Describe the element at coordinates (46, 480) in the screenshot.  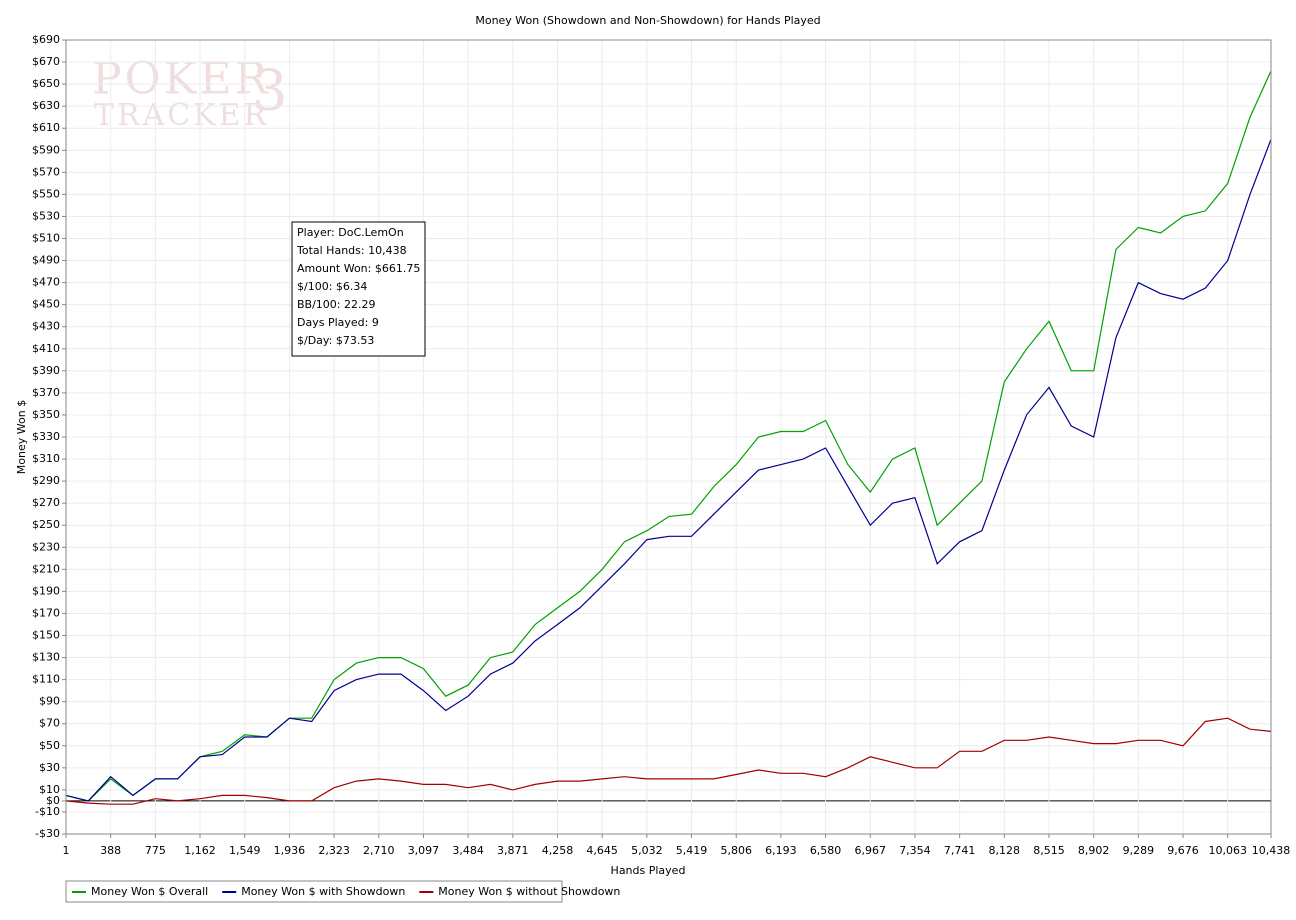
I see `y-tick-label: $290` at that location.